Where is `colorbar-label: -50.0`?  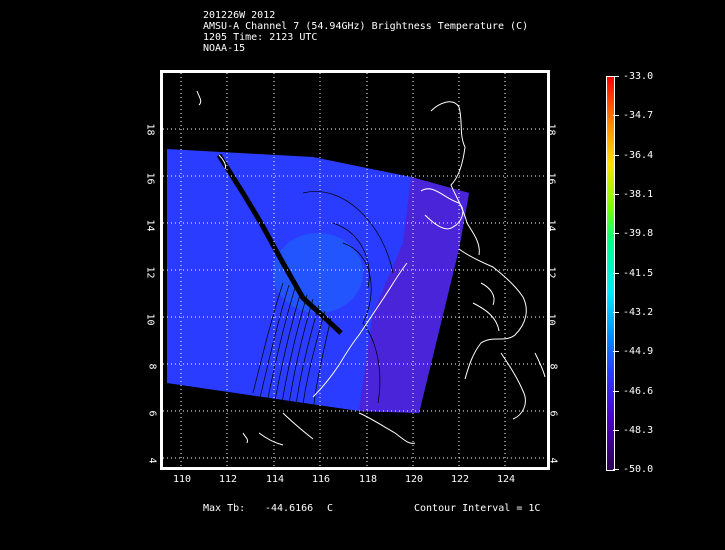
colorbar-label: -50.0 is located at coordinates (638, 469).